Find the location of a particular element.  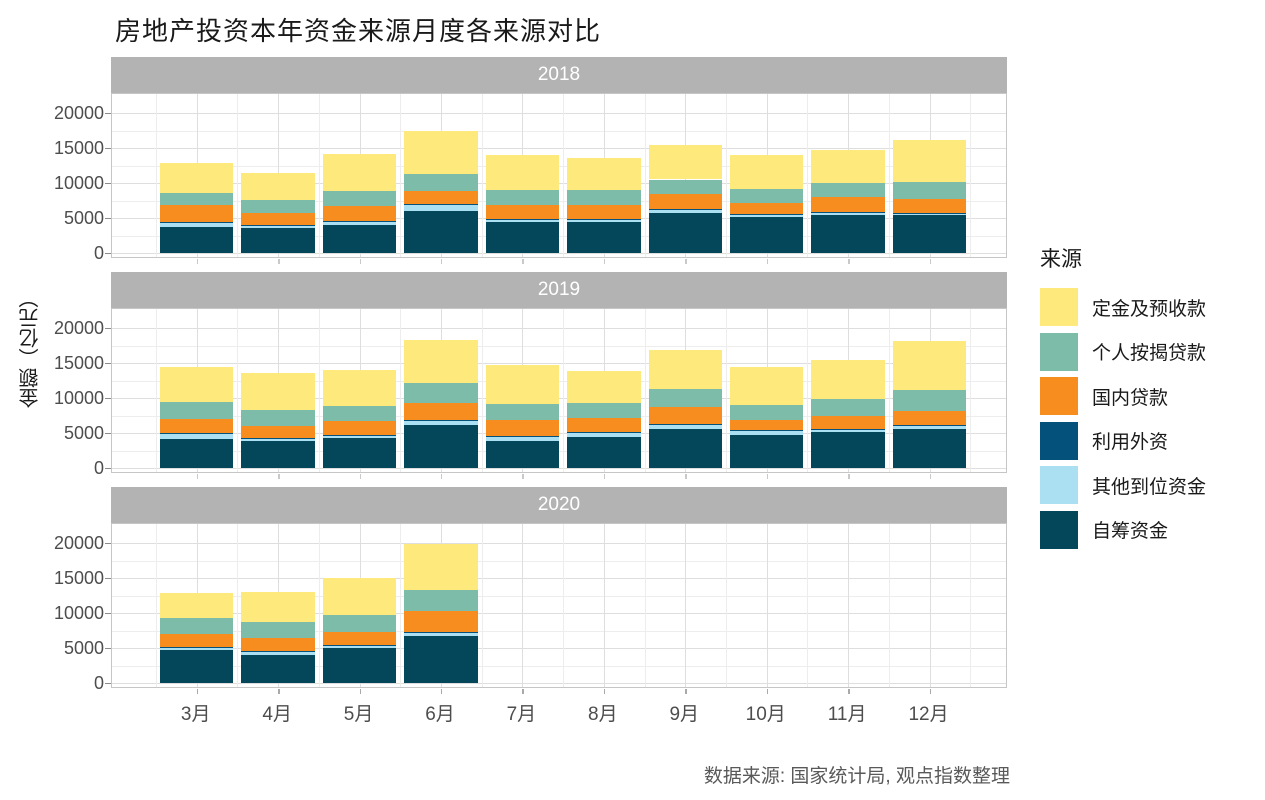

bar-segment-2019-4月-国内贷款 is located at coordinates (278, 432).